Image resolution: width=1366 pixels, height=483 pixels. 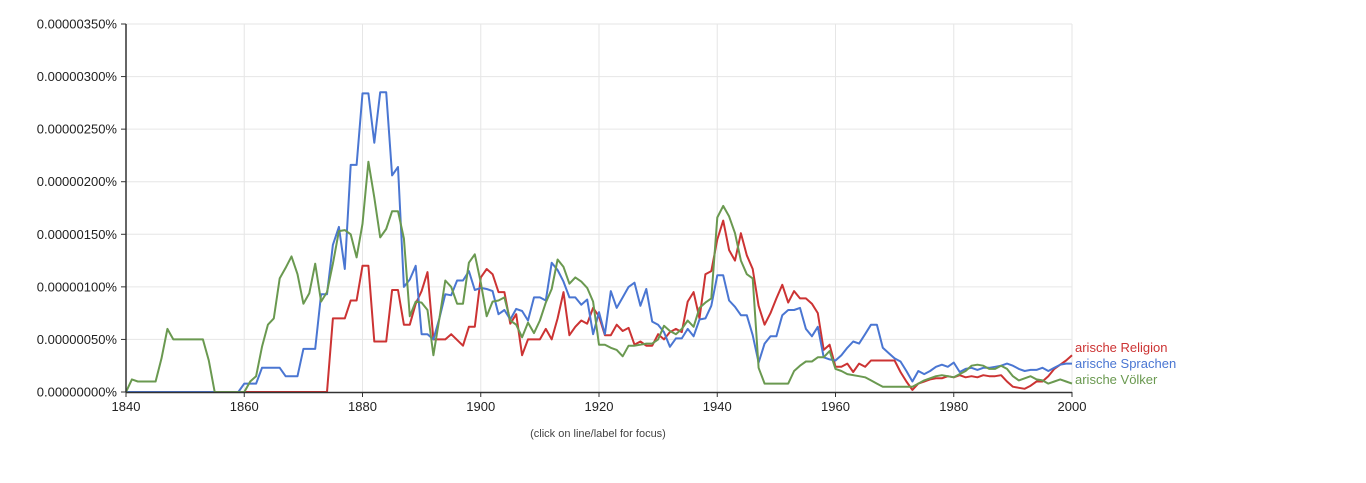 What do you see at coordinates (77, 24) in the screenshot?
I see `y-tick-label: 0.00000350%` at bounding box center [77, 24].